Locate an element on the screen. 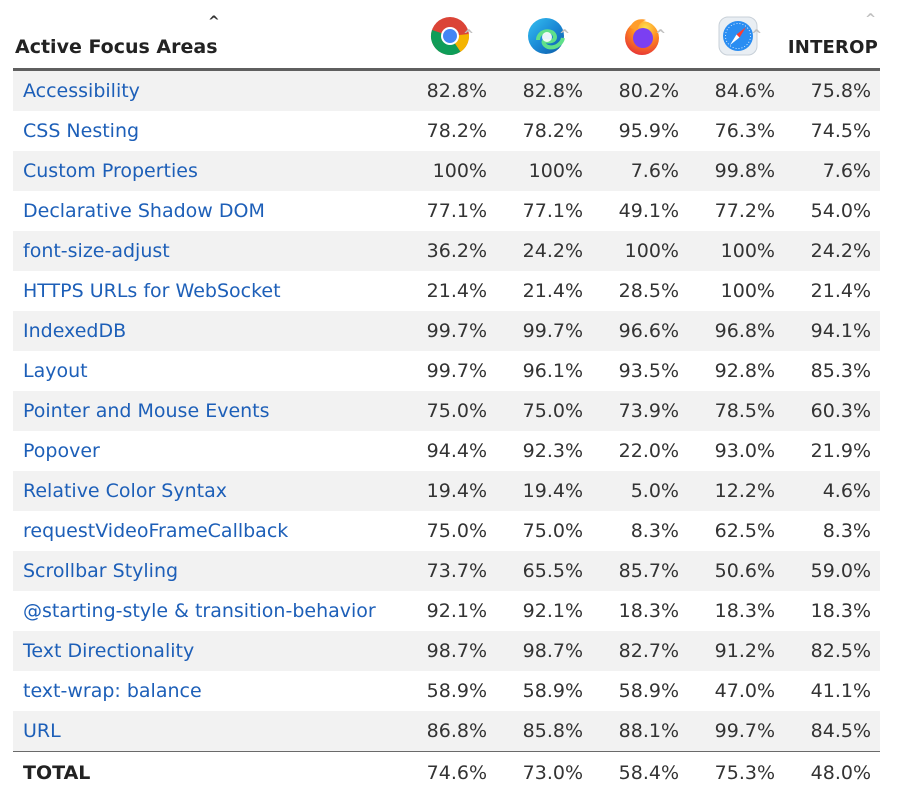 The width and height of the screenshot is (897, 806). focus-area-link: text-wrap: balance is located at coordinates (112, 691).